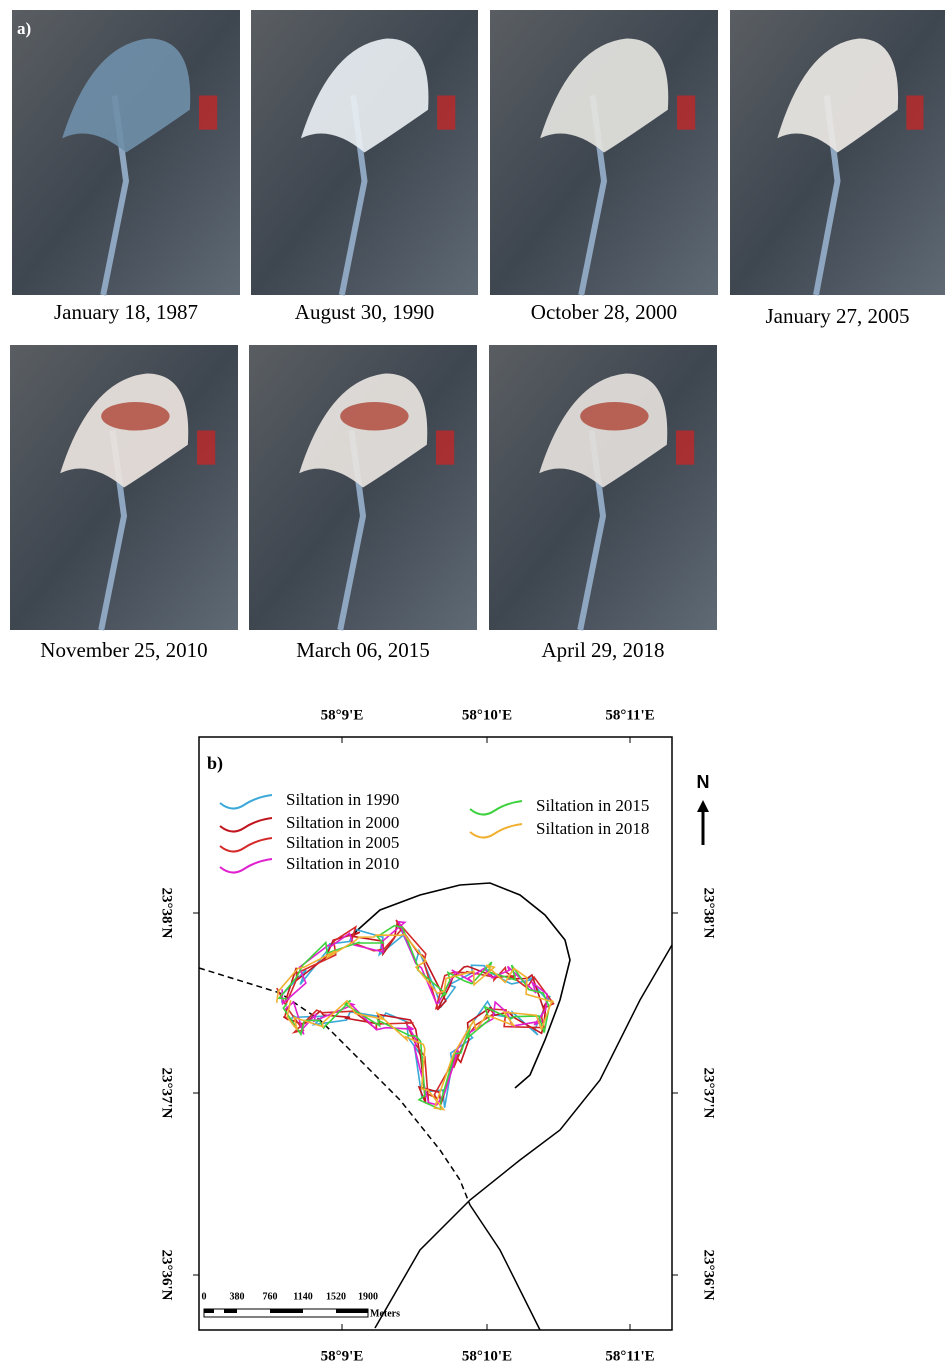 The image size is (945, 1366). What do you see at coordinates (629, 1356) in the screenshot?
I see `bottom-tick-label: 58°11'E` at bounding box center [629, 1356].